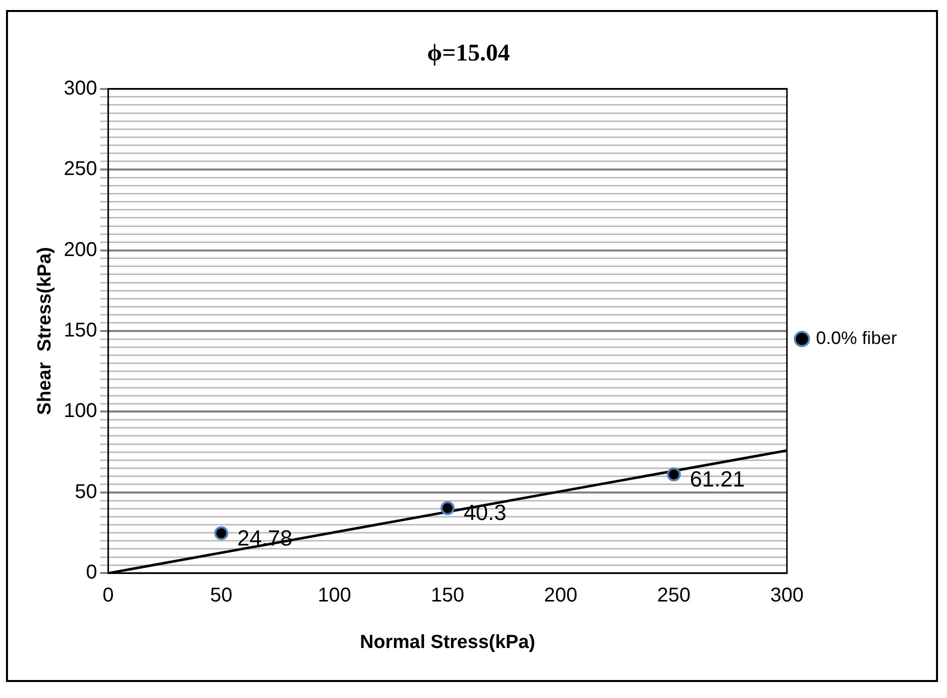  What do you see at coordinates (81, 331) in the screenshot?
I see `y-tick-label: 150` at bounding box center [81, 331].